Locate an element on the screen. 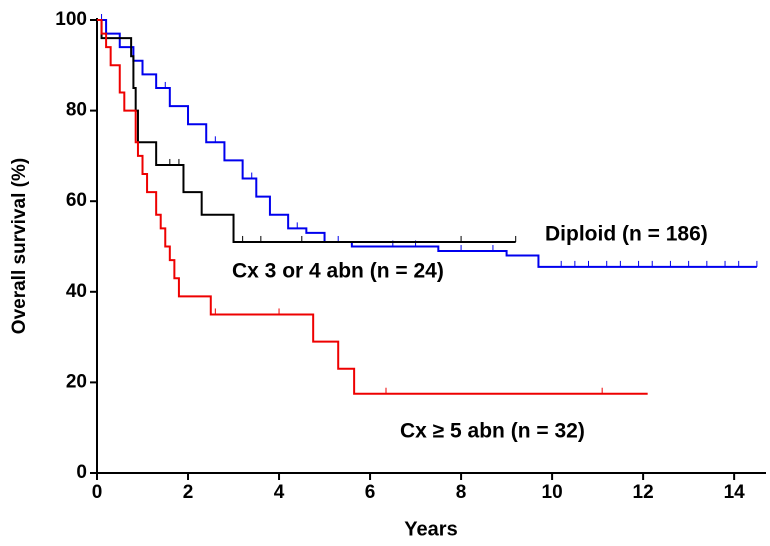 The width and height of the screenshot is (770, 546). y-tick-label: 20 is located at coordinates (76, 381).